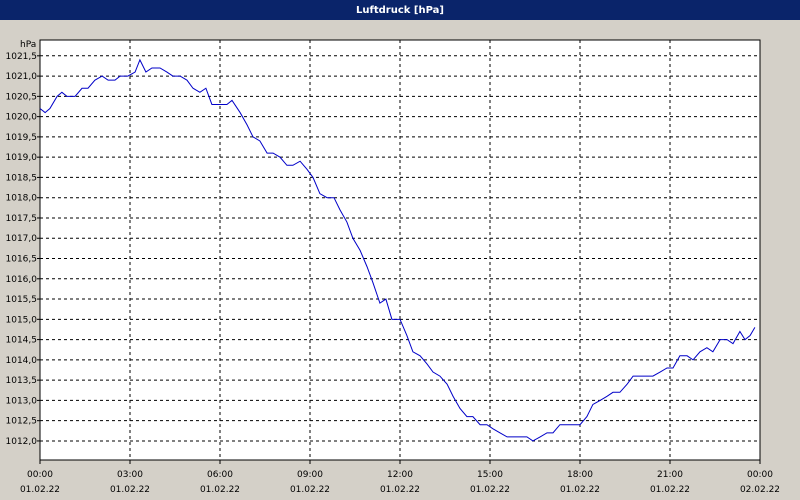 The image size is (800, 500). What do you see at coordinates (22, 97) in the screenshot?
I see `y-tick-label: 1020,5` at bounding box center [22, 97].